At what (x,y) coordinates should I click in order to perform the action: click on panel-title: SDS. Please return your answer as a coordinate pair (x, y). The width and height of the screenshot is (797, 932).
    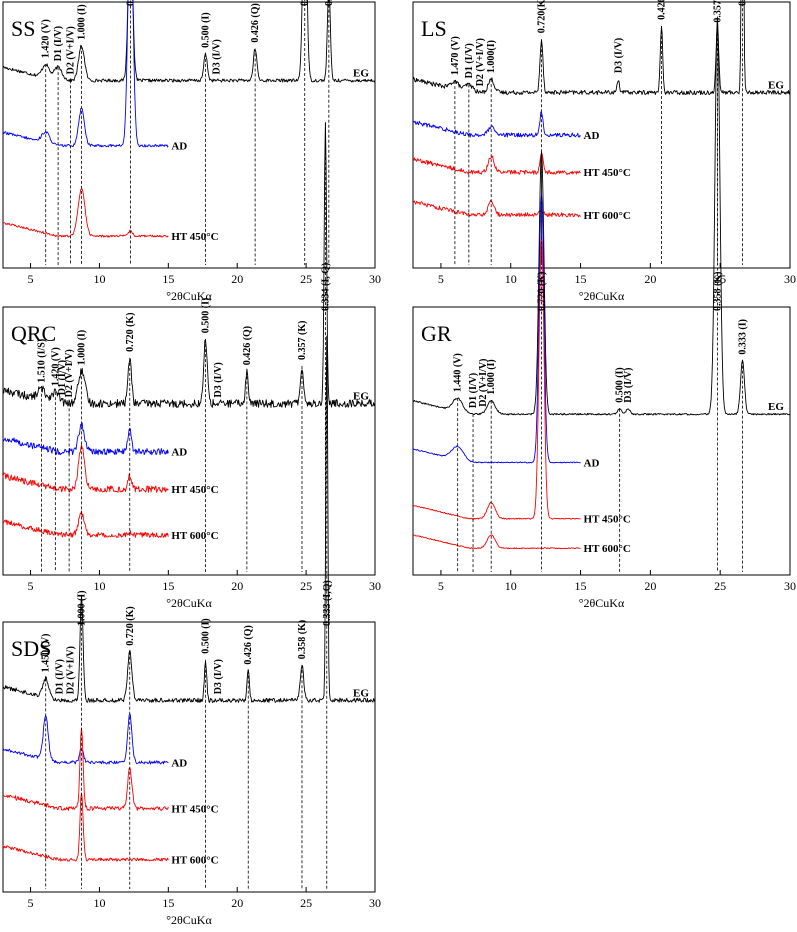
    Looking at the image, I should click on (31, 648).